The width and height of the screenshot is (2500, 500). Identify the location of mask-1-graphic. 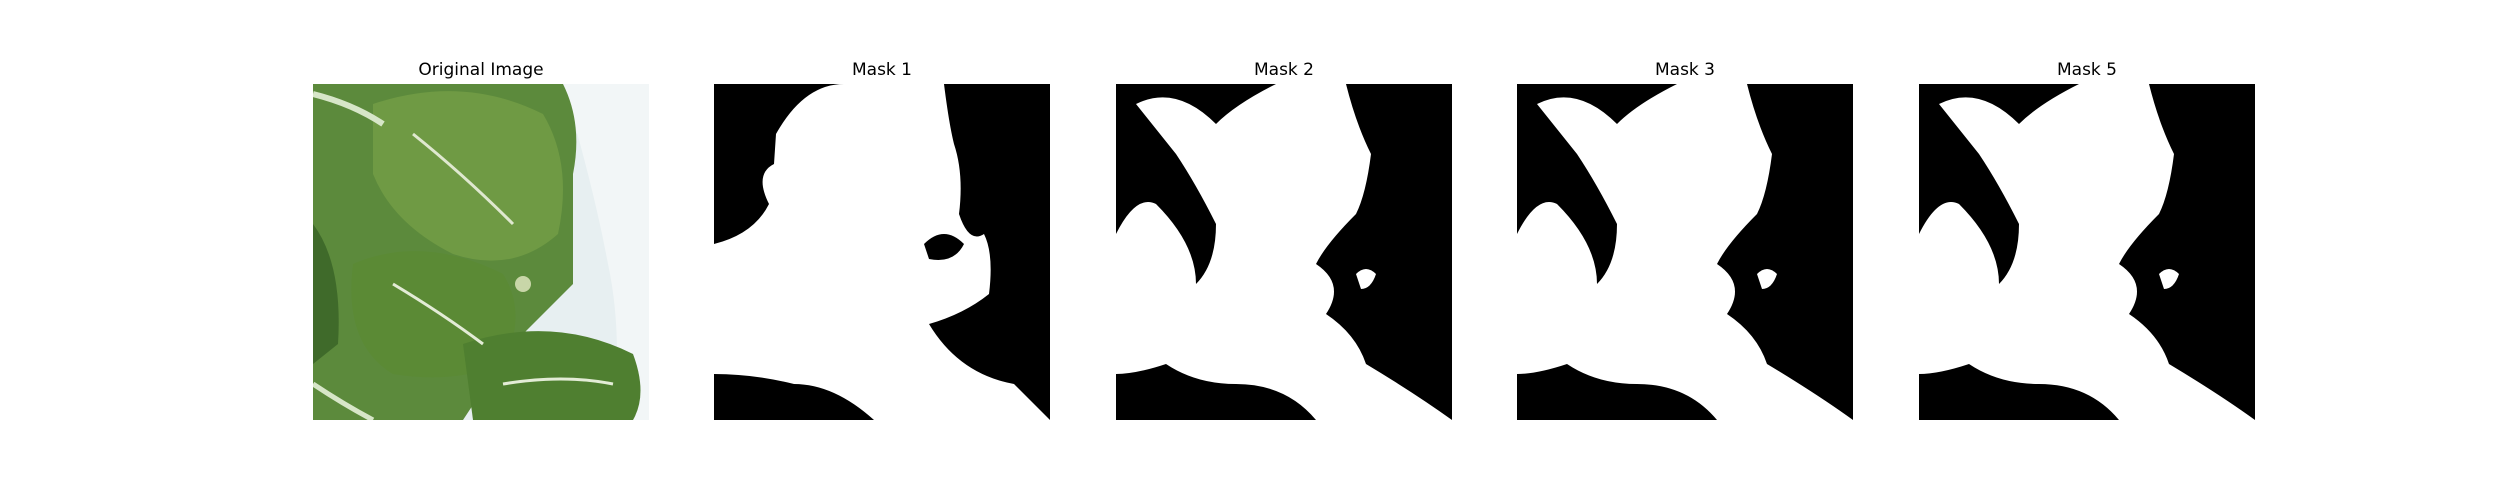
(882, 252).